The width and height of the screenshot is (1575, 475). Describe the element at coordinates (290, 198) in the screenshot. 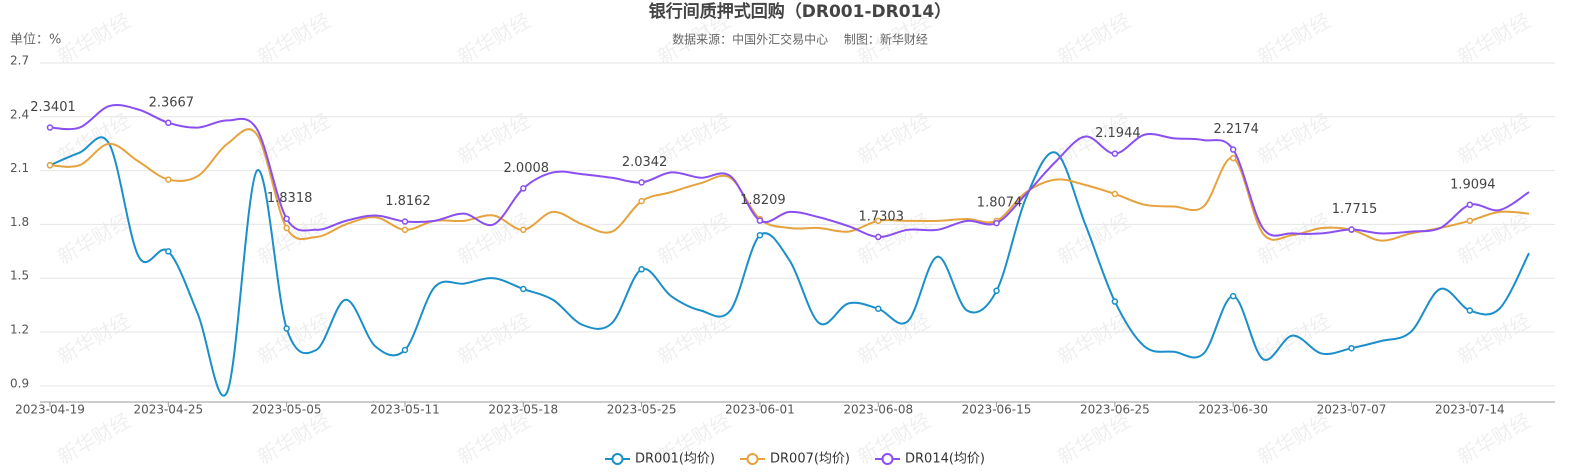

I see `data-label: 1.8318` at that location.